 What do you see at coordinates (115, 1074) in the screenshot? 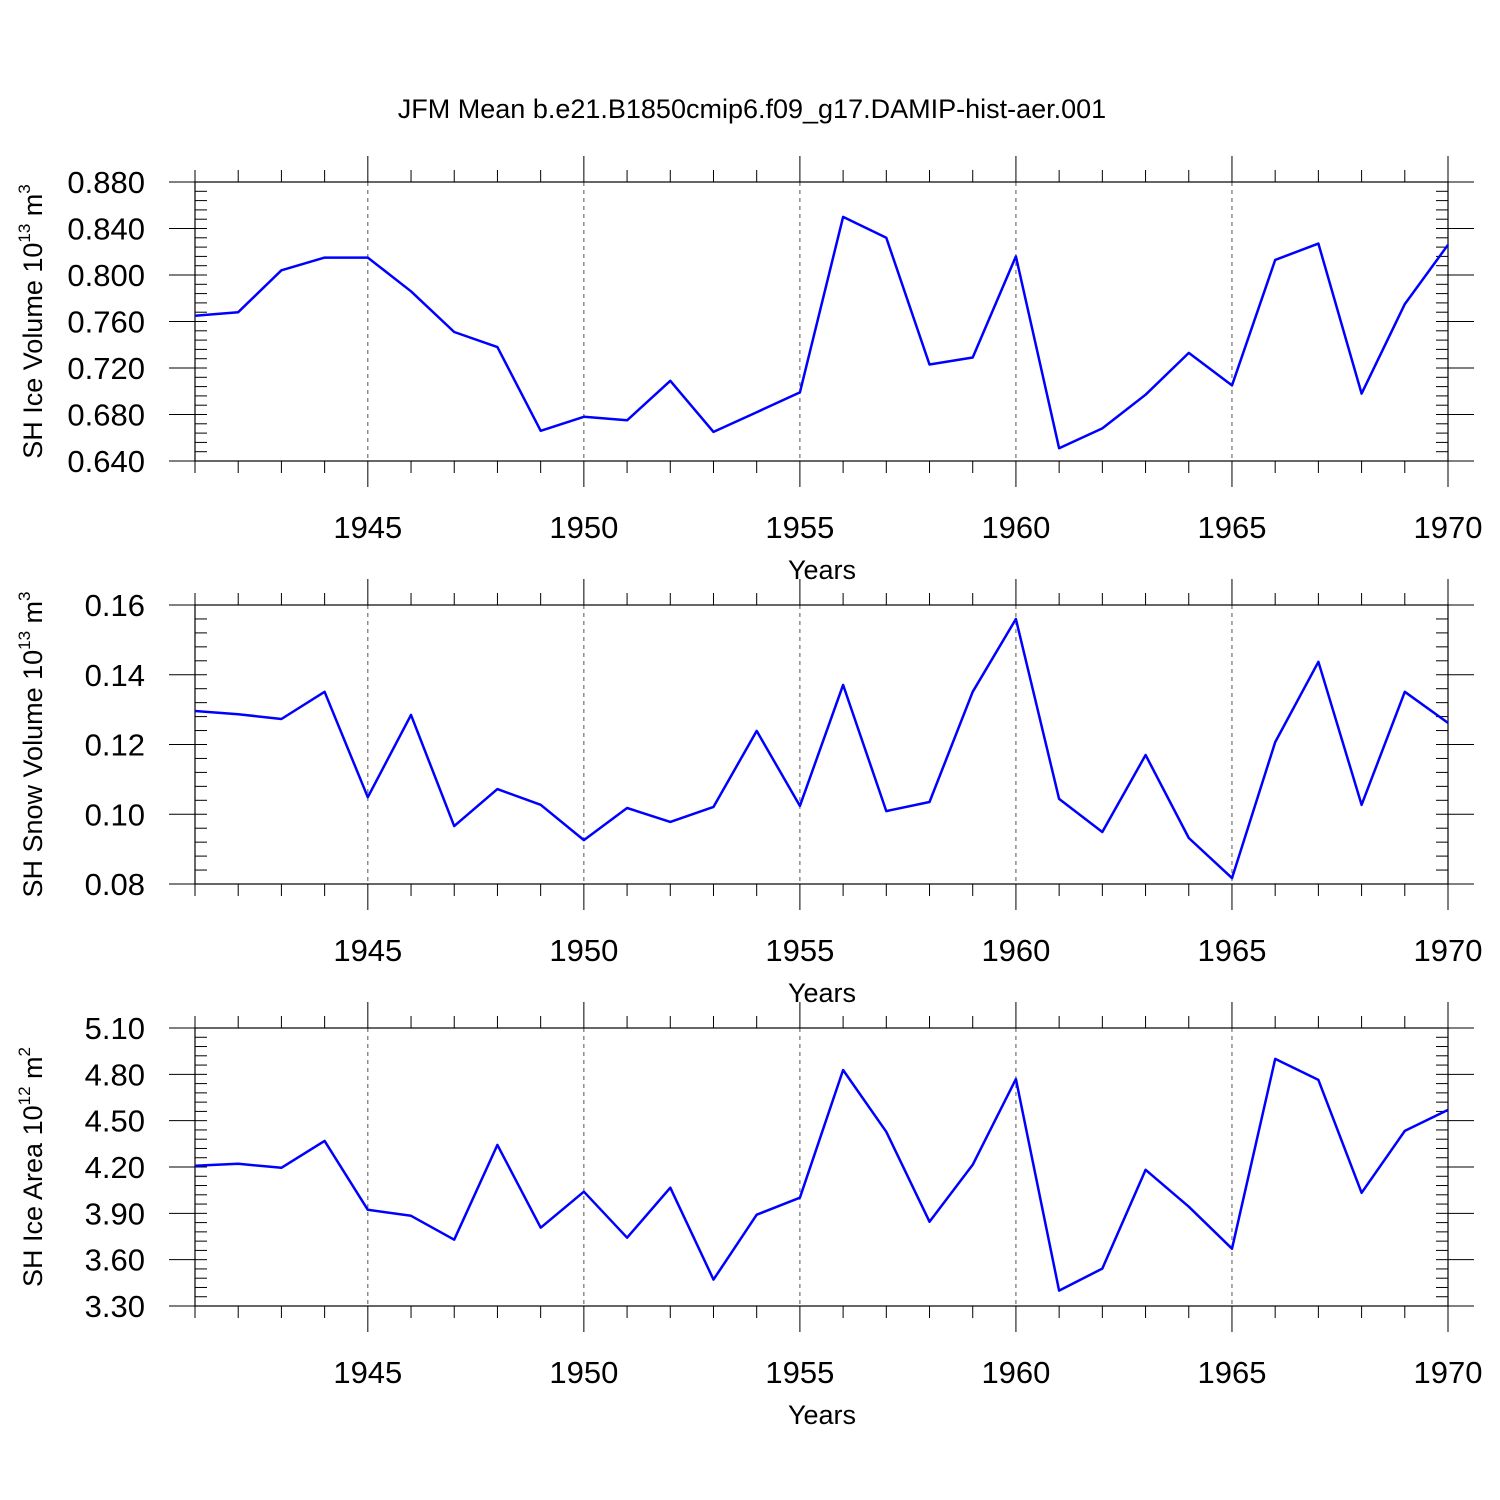
I see `y-tick-label: 4.80` at bounding box center [115, 1074].